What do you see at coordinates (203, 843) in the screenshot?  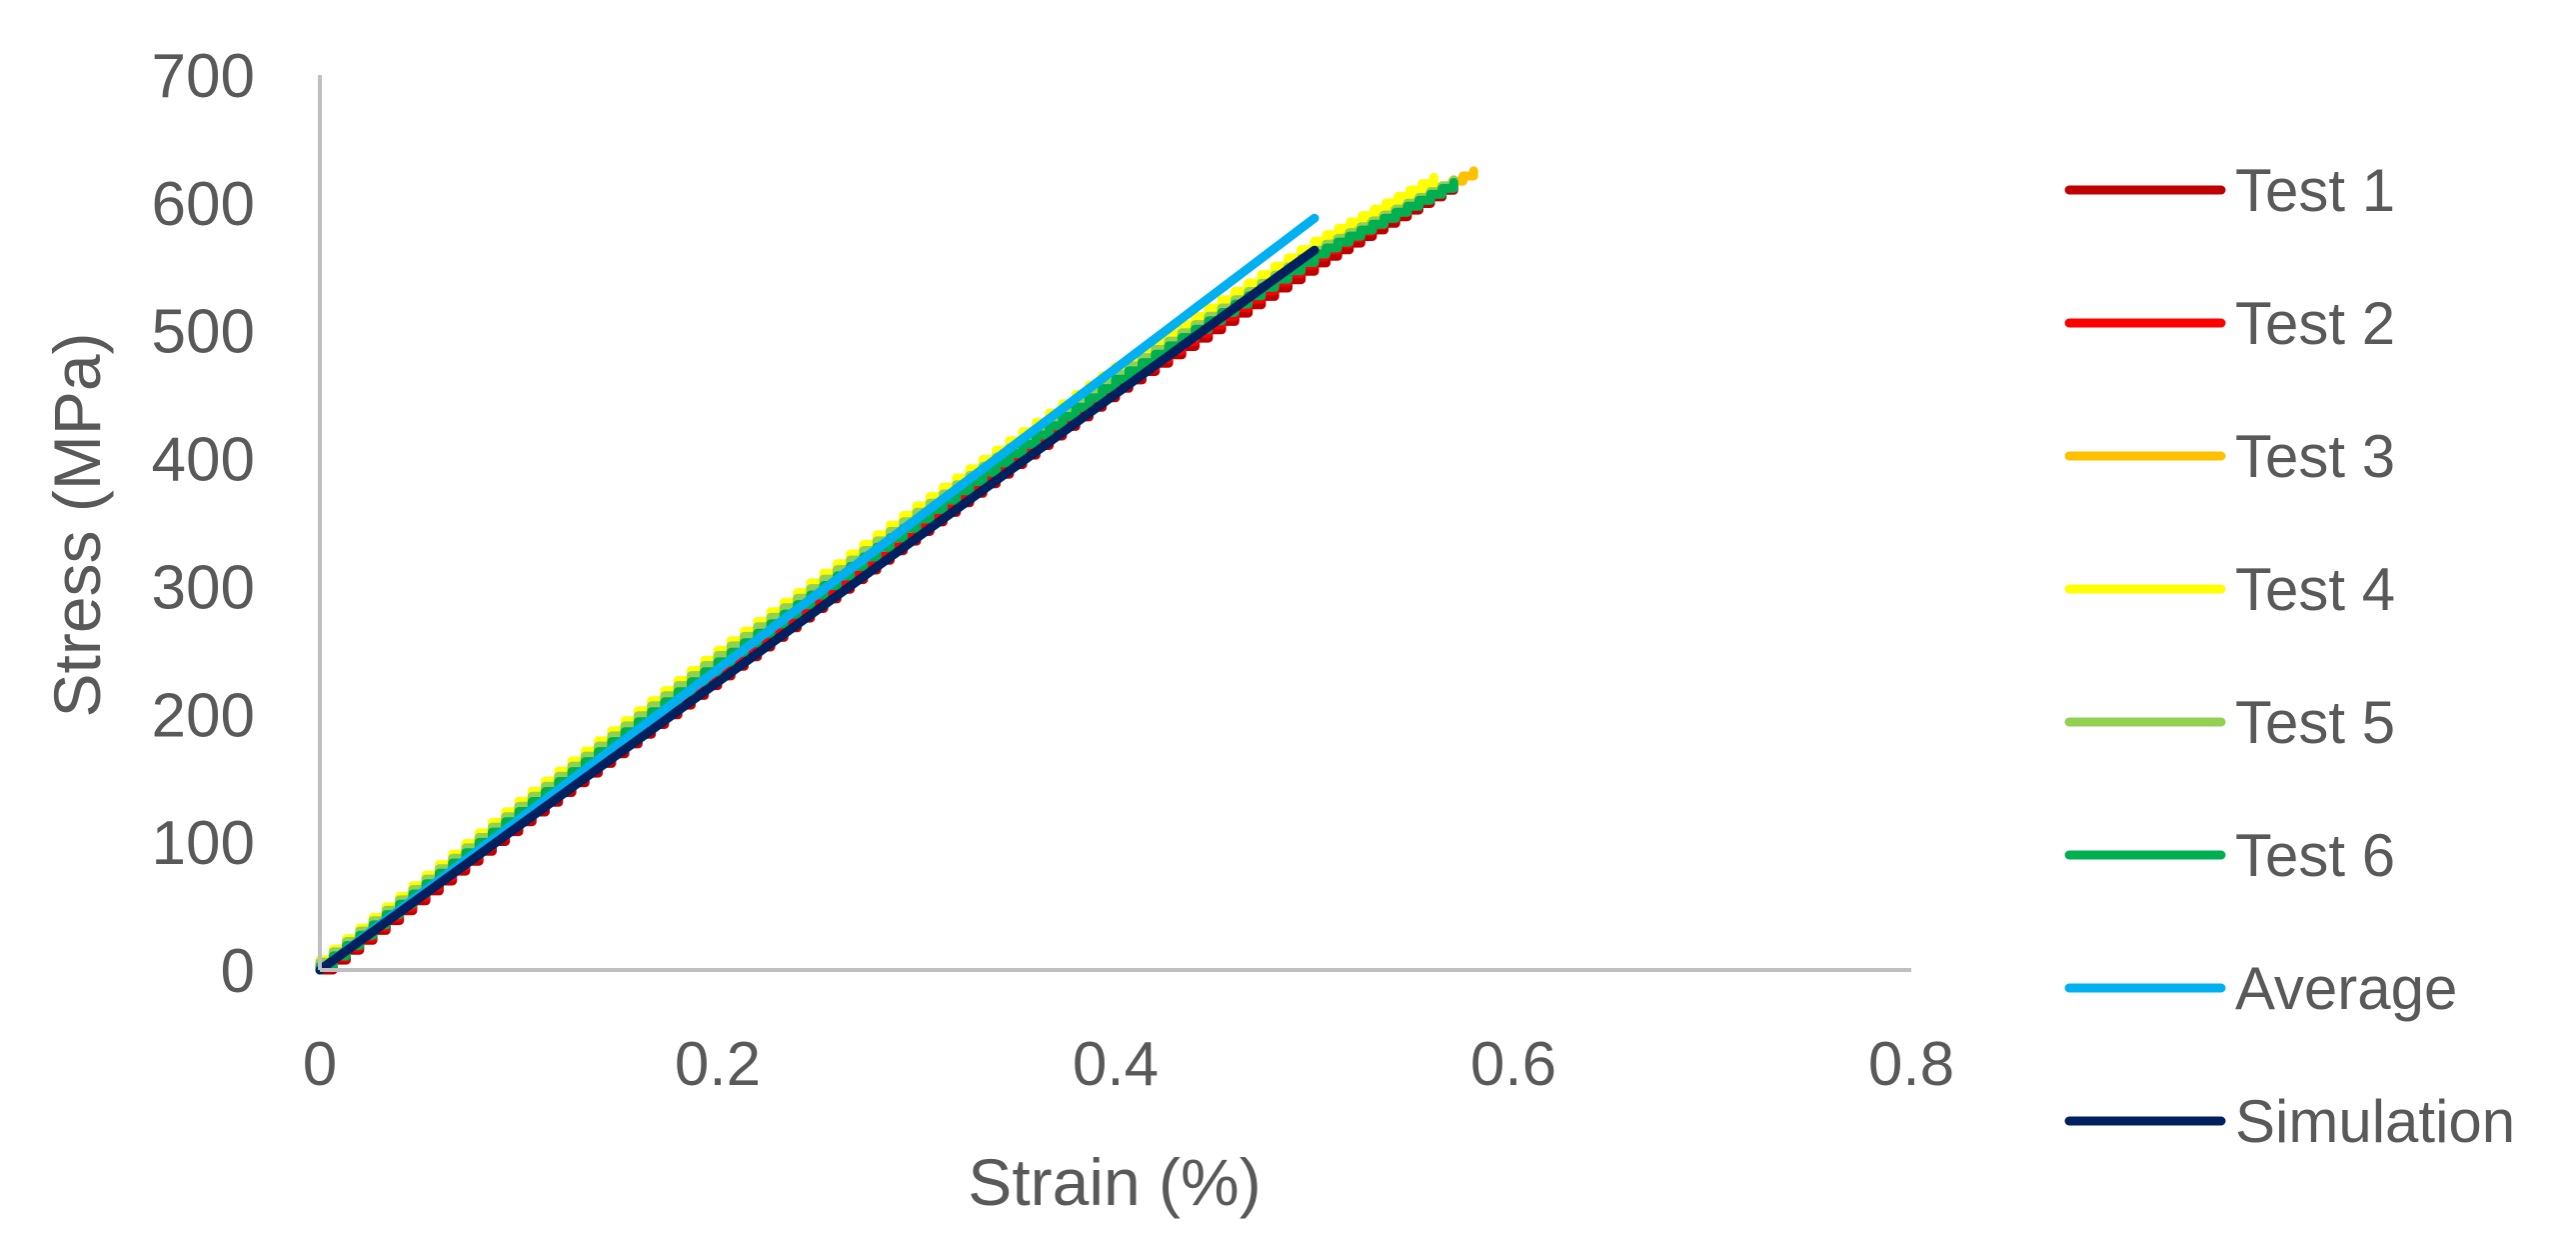 I see `y-tick-label: 100` at bounding box center [203, 843].